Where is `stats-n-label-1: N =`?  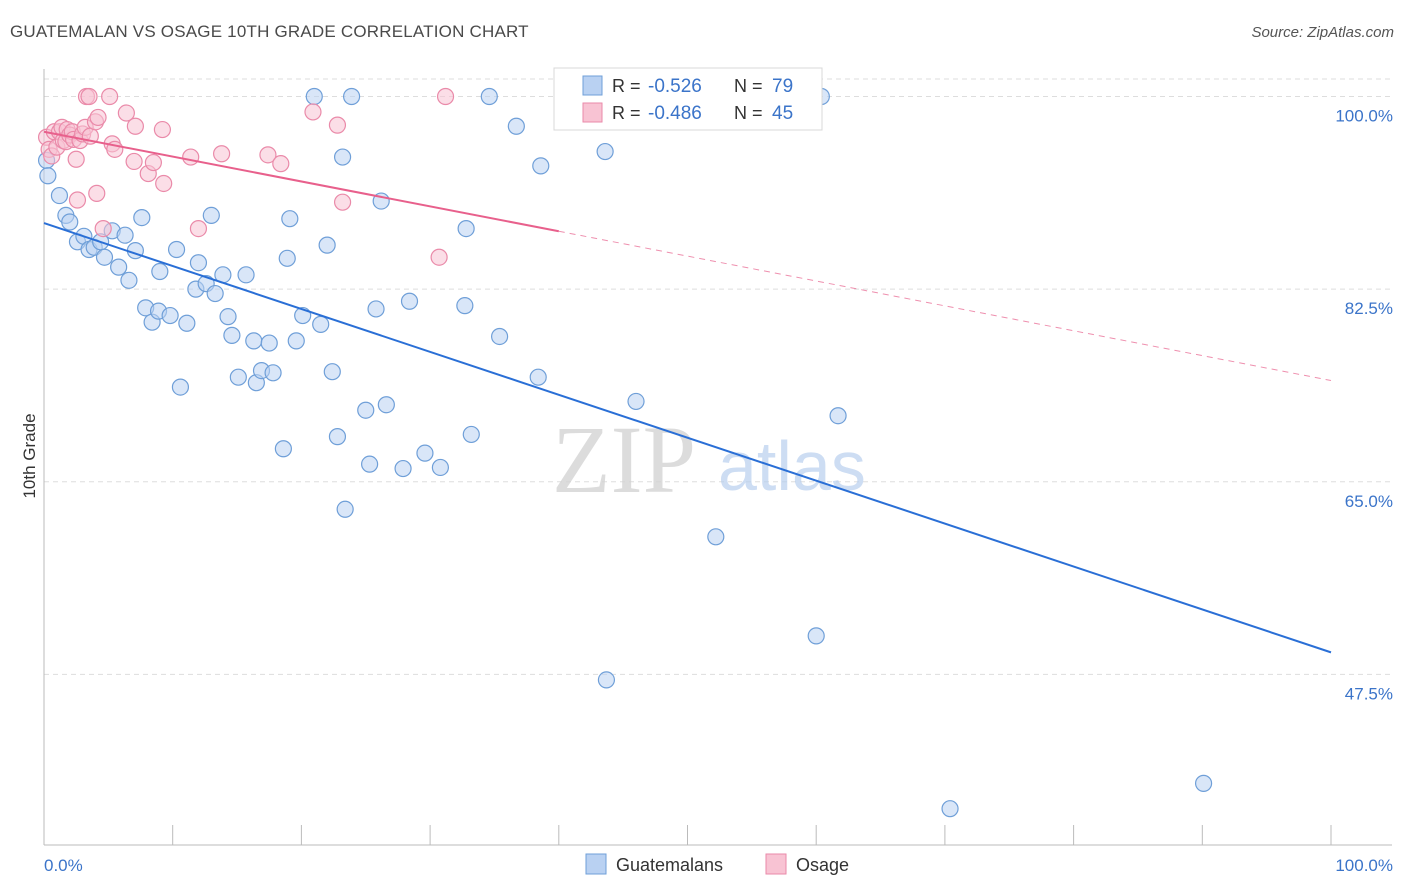
stats-n-label-1: N = is located at coordinates (748, 86).